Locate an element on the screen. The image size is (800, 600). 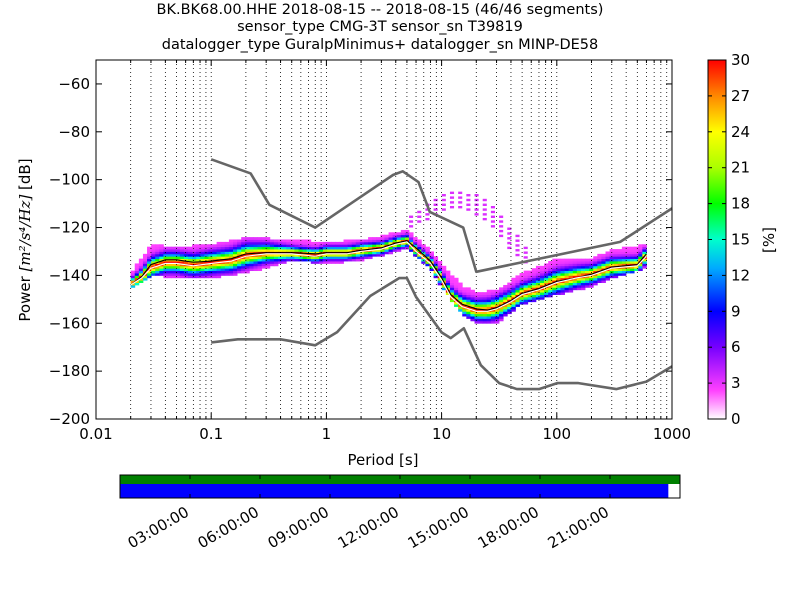
x-tick-label: 0.01 is located at coordinates (95, 434).